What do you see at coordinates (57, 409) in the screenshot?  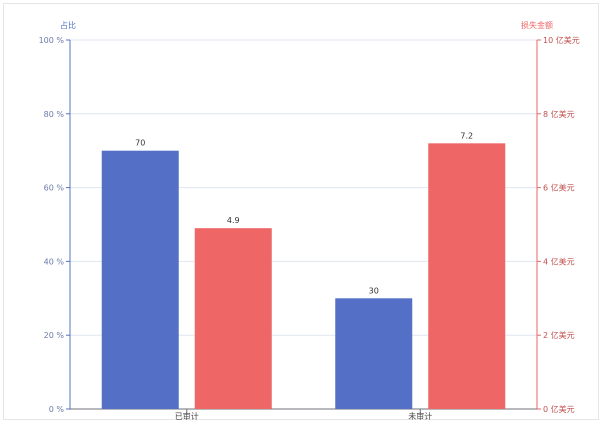 I see `left-tick-label: 0 %` at bounding box center [57, 409].